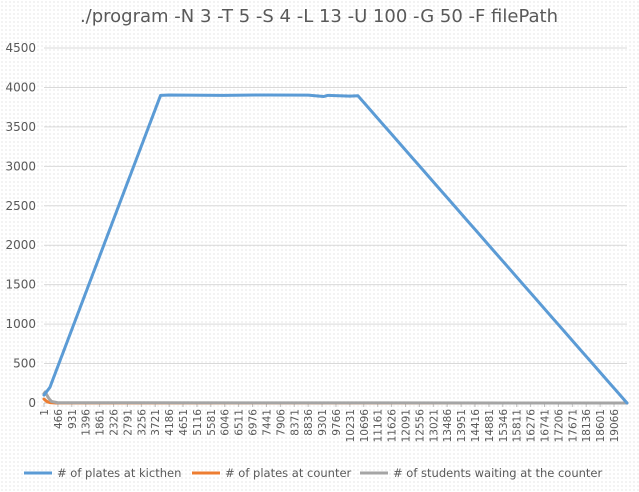 The width and height of the screenshot is (639, 492). Describe the element at coordinates (281, 422) in the screenshot. I see `x-tick-label: 7906` at that location.